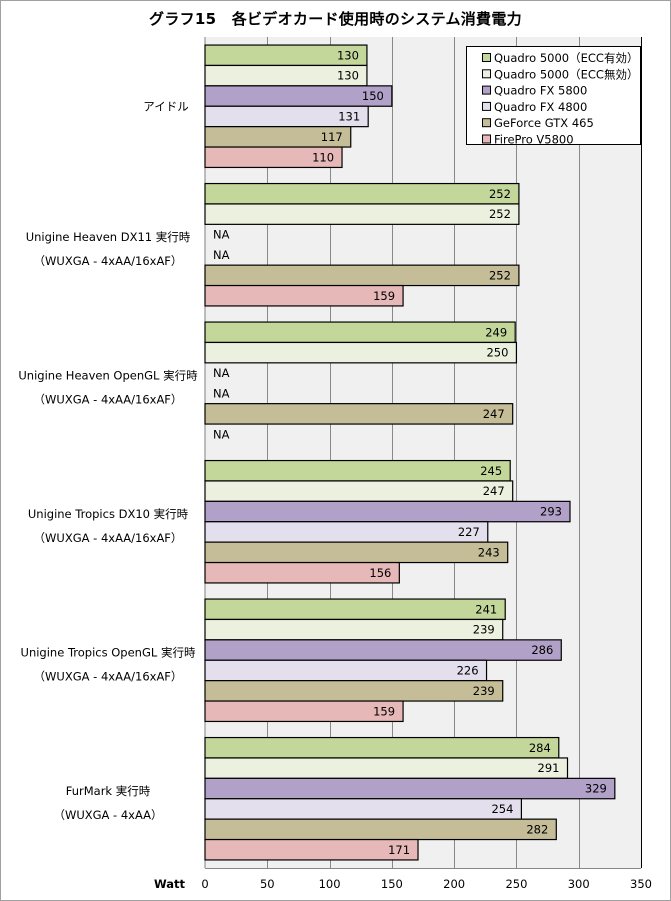 The width and height of the screenshot is (671, 901). I want to click on x-tick-label: 150, so click(392, 884).